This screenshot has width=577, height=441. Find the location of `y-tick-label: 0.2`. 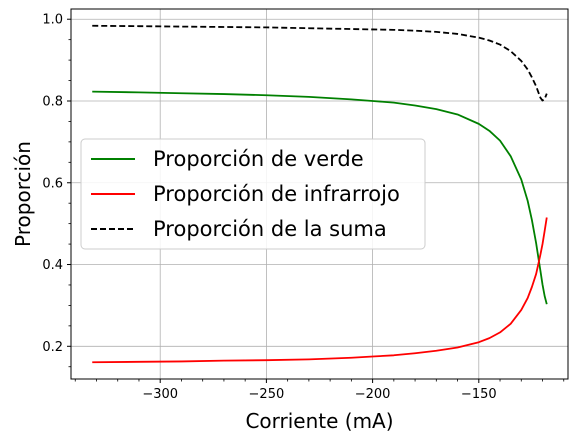

y-tick-label: 0.2 is located at coordinates (52, 347).